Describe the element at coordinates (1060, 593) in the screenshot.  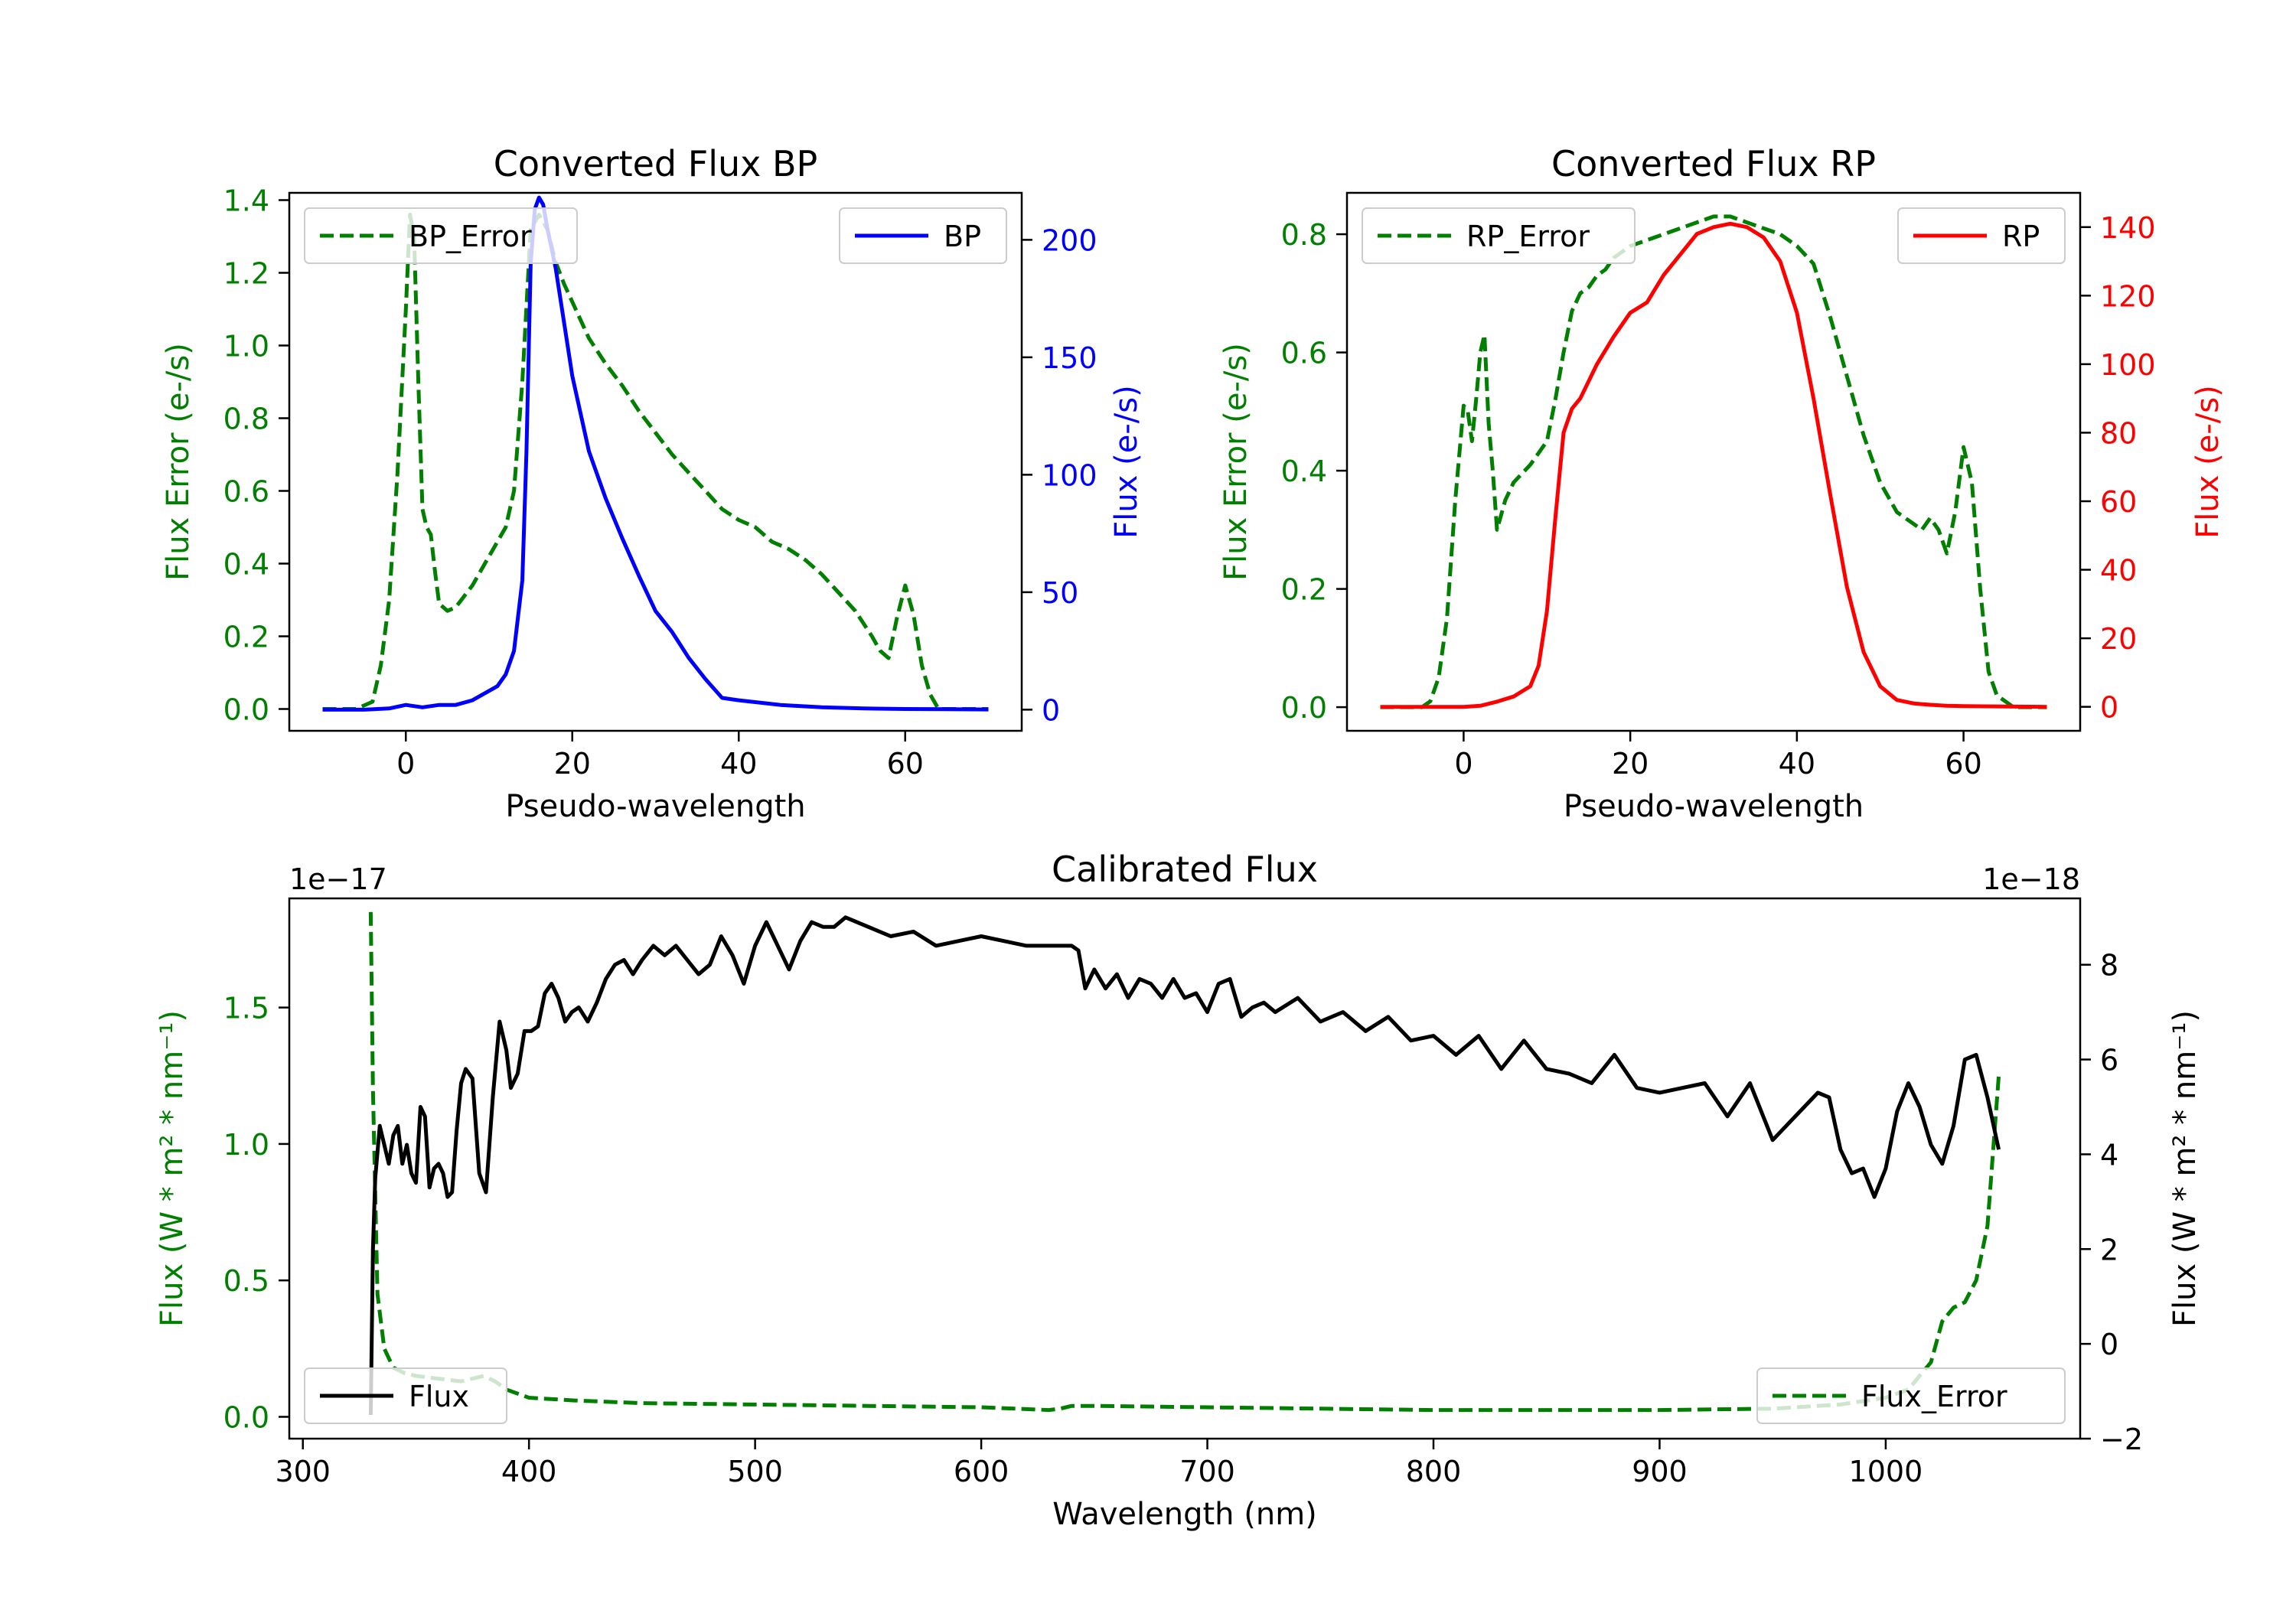
I see `y-tick-label-right: 50` at that location.